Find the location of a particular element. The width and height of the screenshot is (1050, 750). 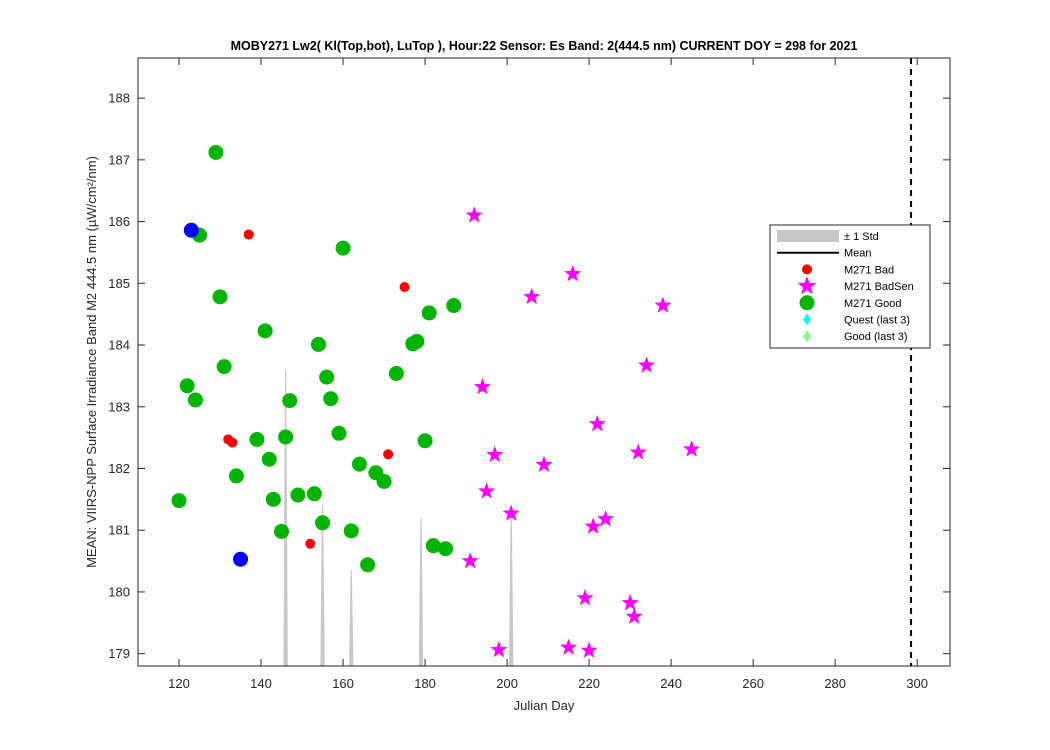

legend-box is located at coordinates (850, 286).